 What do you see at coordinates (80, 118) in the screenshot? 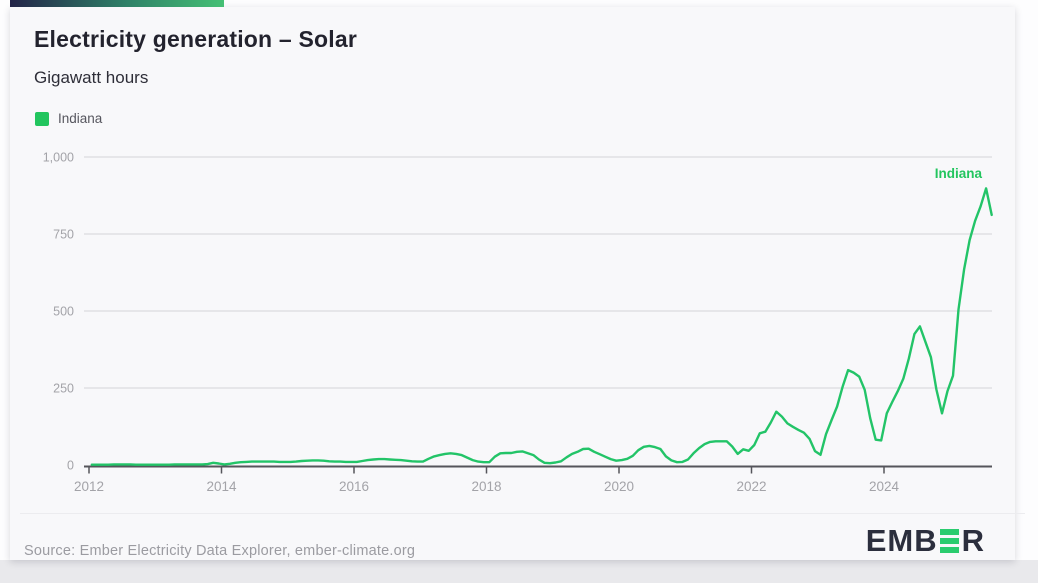
I see `legend-label: Indiana` at bounding box center [80, 118].